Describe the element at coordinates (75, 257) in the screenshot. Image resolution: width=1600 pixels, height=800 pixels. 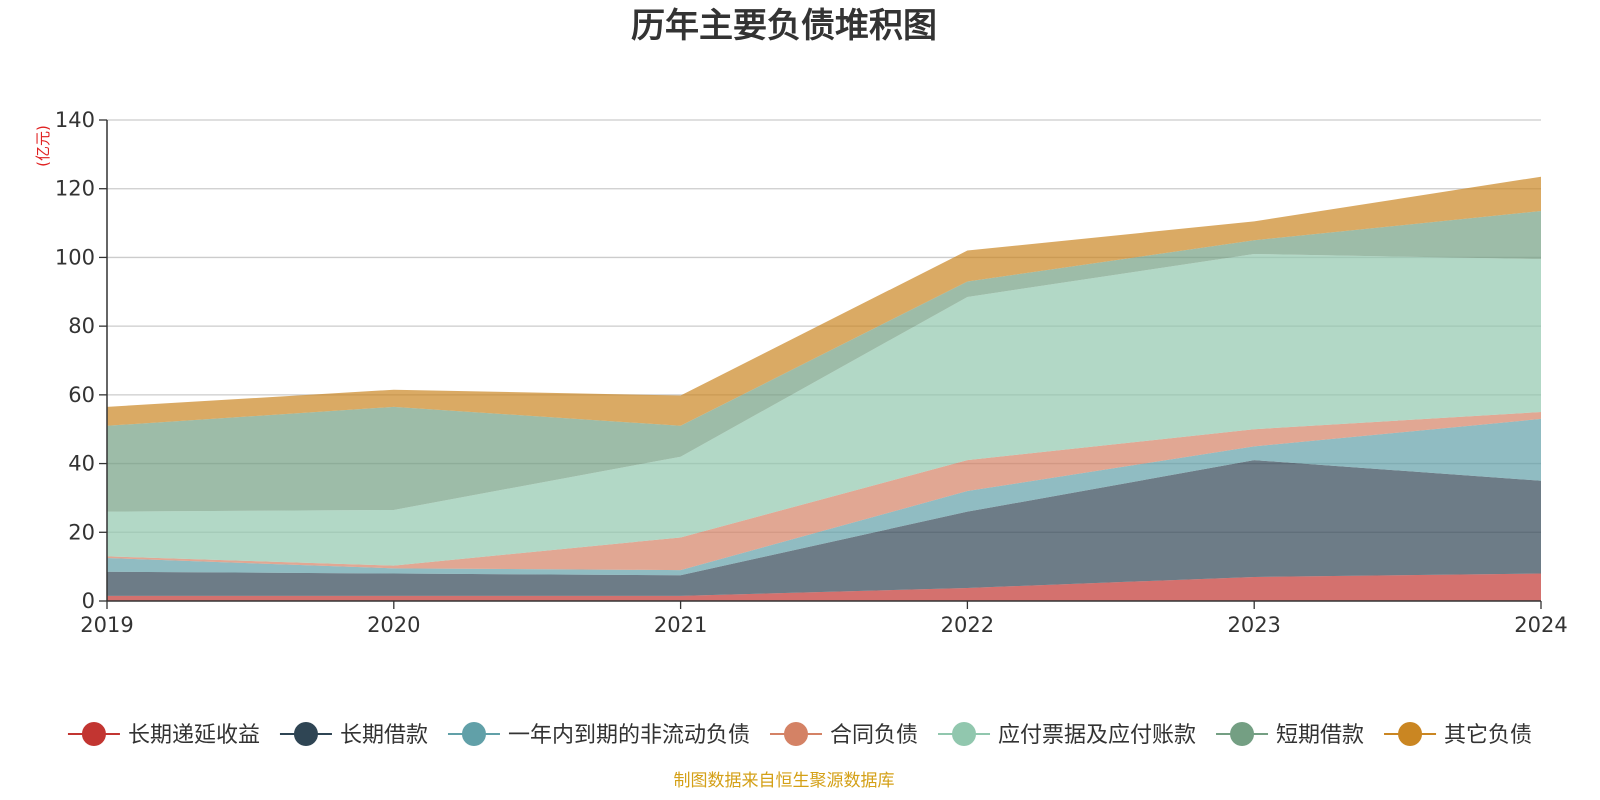
I see `y-tick-label: 100` at that location.